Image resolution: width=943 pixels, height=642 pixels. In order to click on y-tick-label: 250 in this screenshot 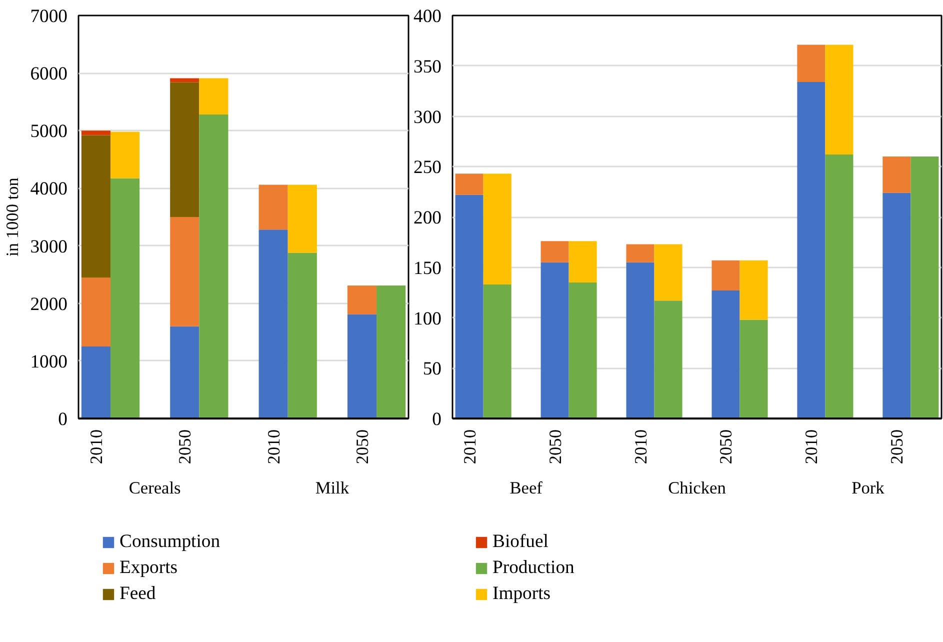, I will do `click(428, 167)`.